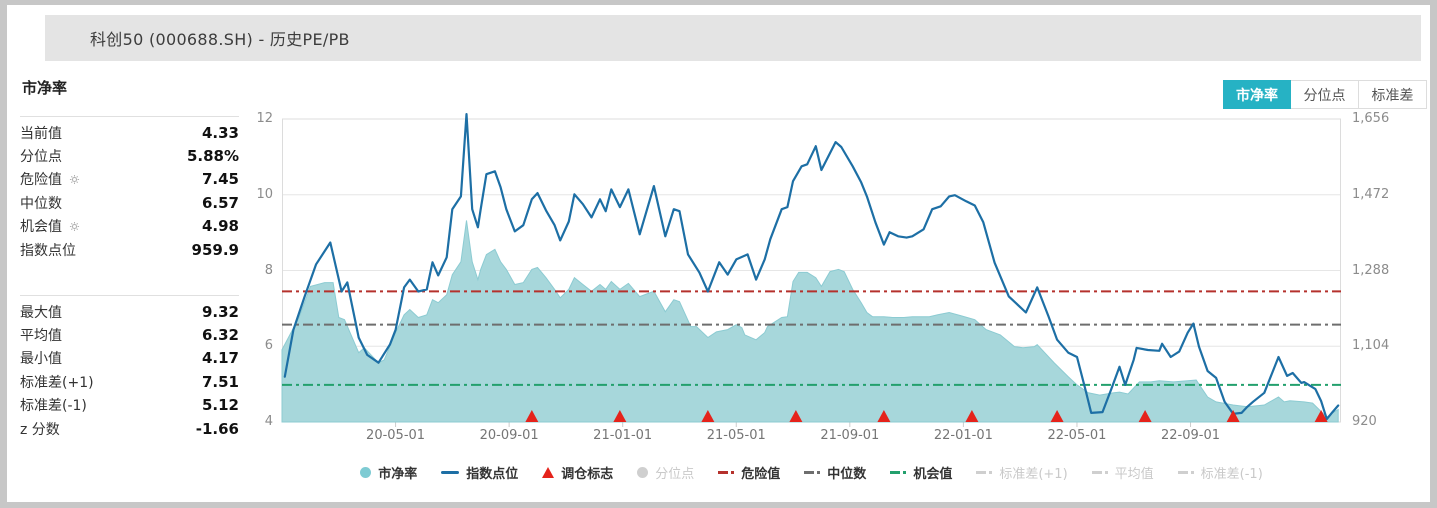 This screenshot has height=508, width=1437. I want to click on legend-label: 指数点位, so click(492, 474).